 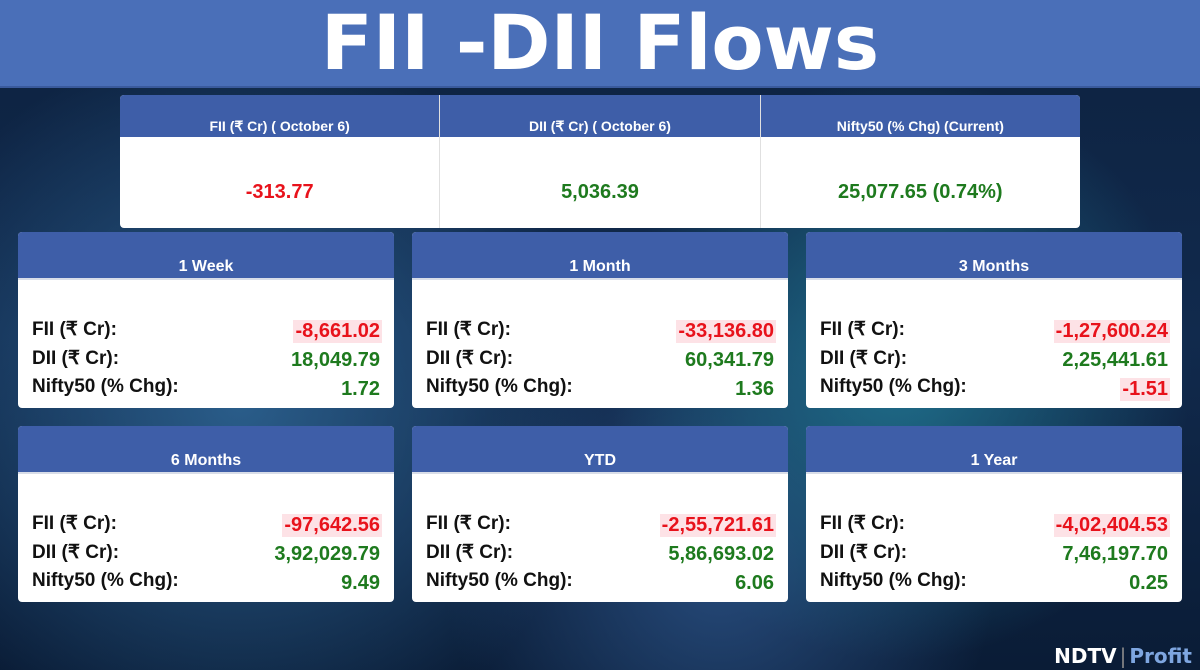 I want to click on metric-value: -1,27,600.24, so click(x=1111, y=331).